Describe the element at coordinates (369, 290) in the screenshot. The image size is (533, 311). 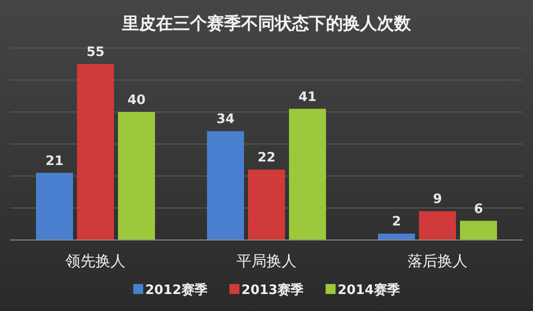
I see `legend-label: 2014赛季` at that location.